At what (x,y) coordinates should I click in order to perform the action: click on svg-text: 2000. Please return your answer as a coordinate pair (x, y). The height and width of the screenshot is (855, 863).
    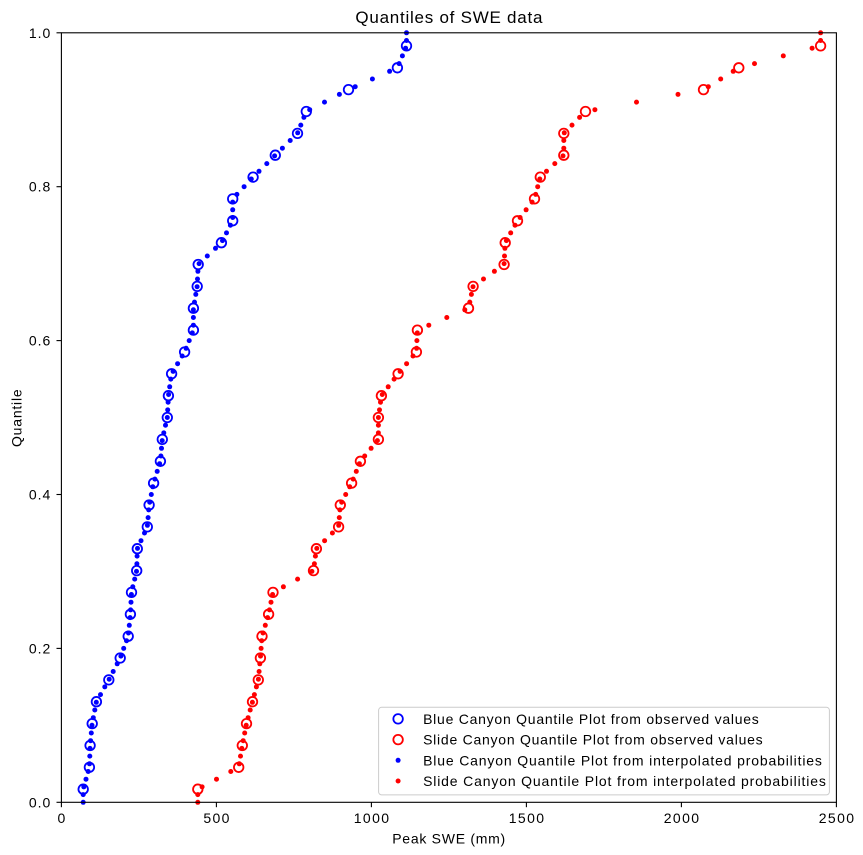
    Looking at the image, I should click on (682, 818).